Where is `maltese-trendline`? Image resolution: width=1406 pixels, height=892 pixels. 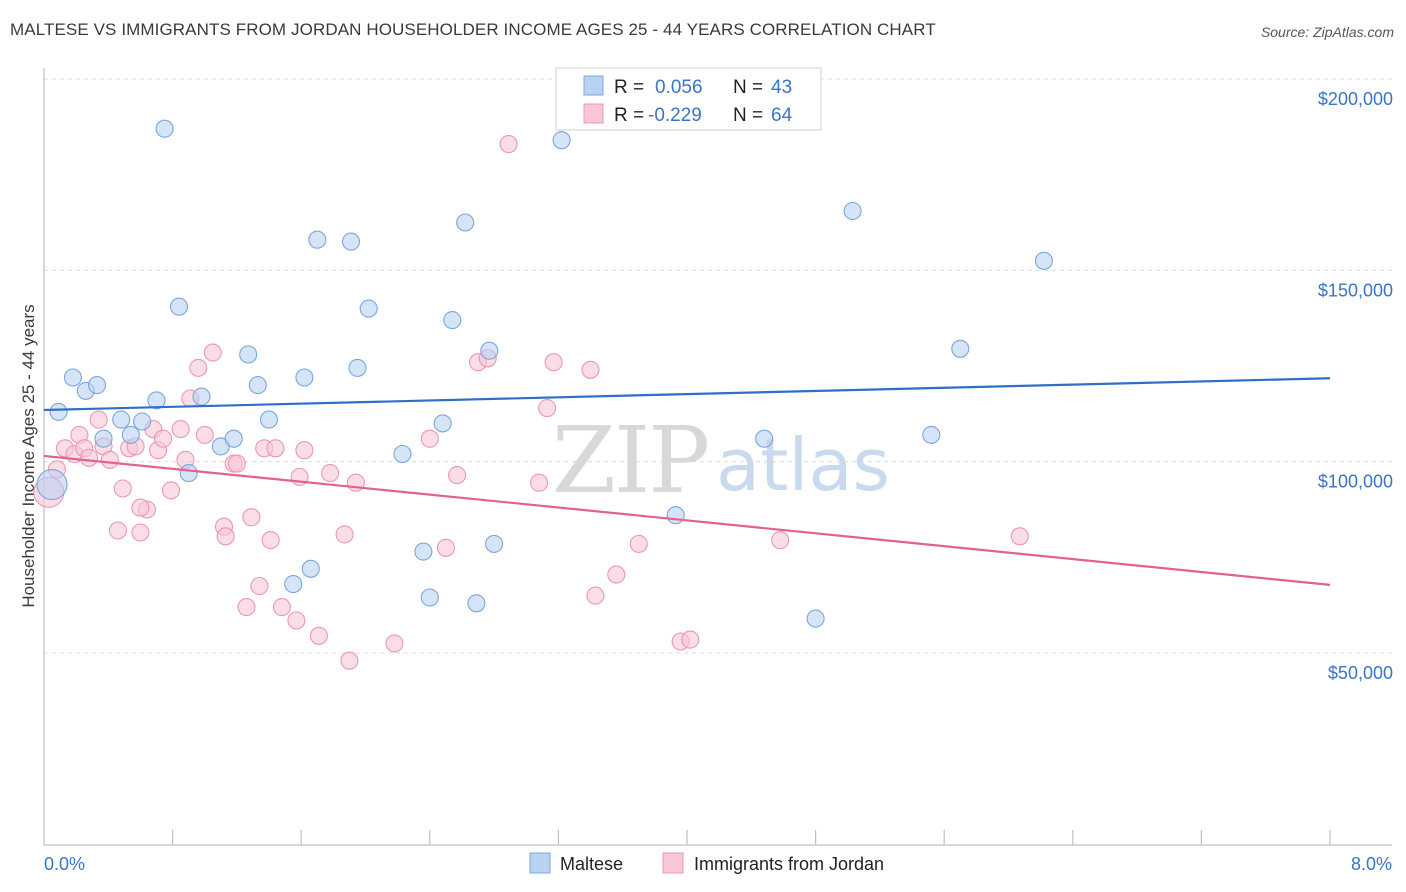
maltese-trendline is located at coordinates (687, 394).